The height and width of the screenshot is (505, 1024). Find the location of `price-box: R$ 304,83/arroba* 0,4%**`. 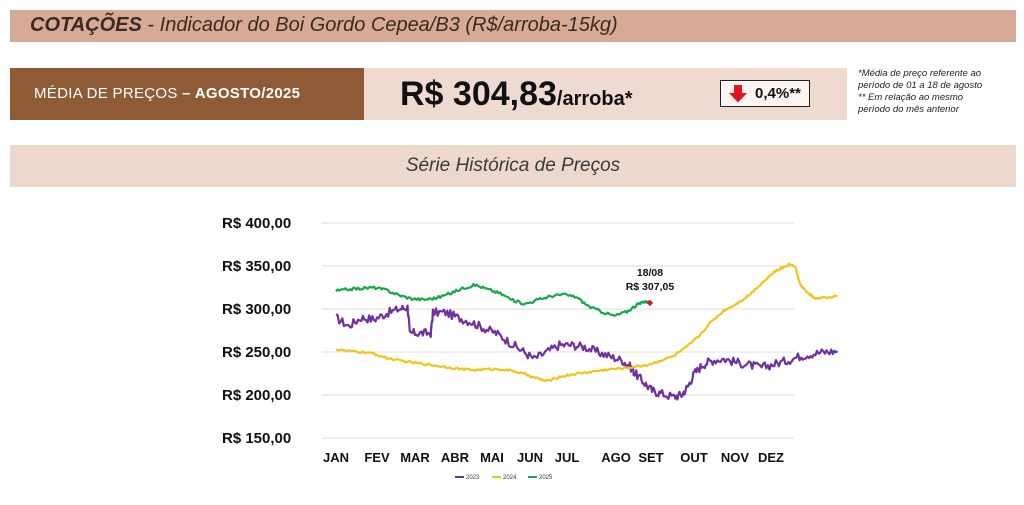

price-box: R$ 304,83/arroba* 0,4%** is located at coordinates (605, 94).